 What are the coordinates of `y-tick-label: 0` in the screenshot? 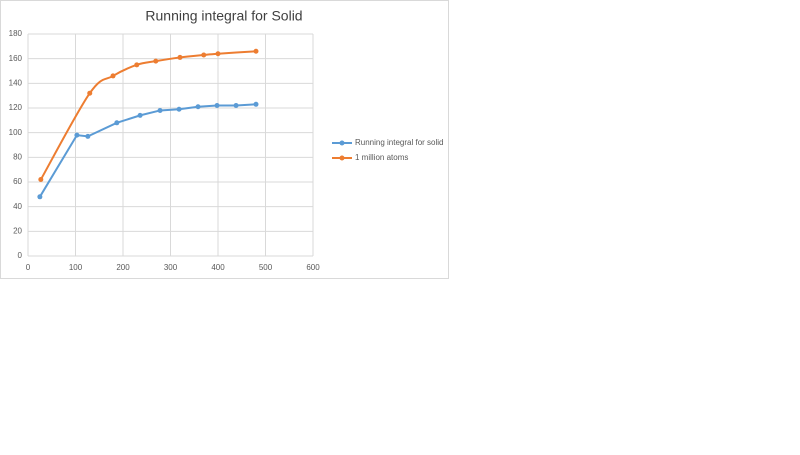 It's located at (20, 255).